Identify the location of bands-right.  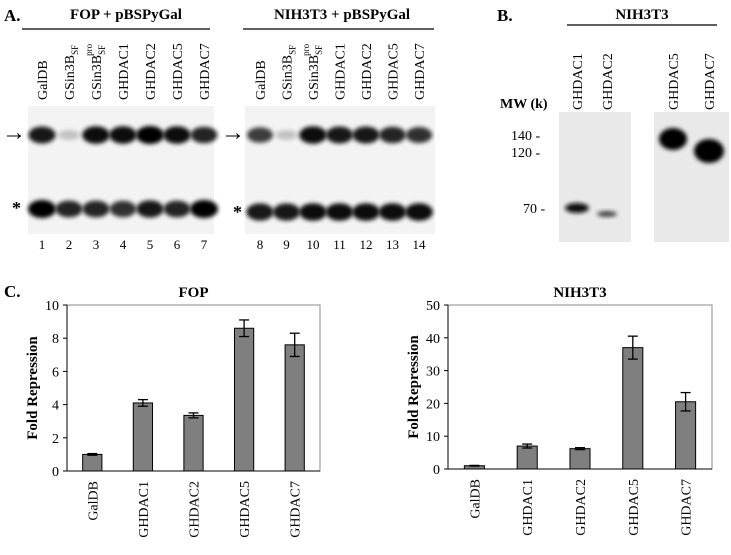
(339, 173).